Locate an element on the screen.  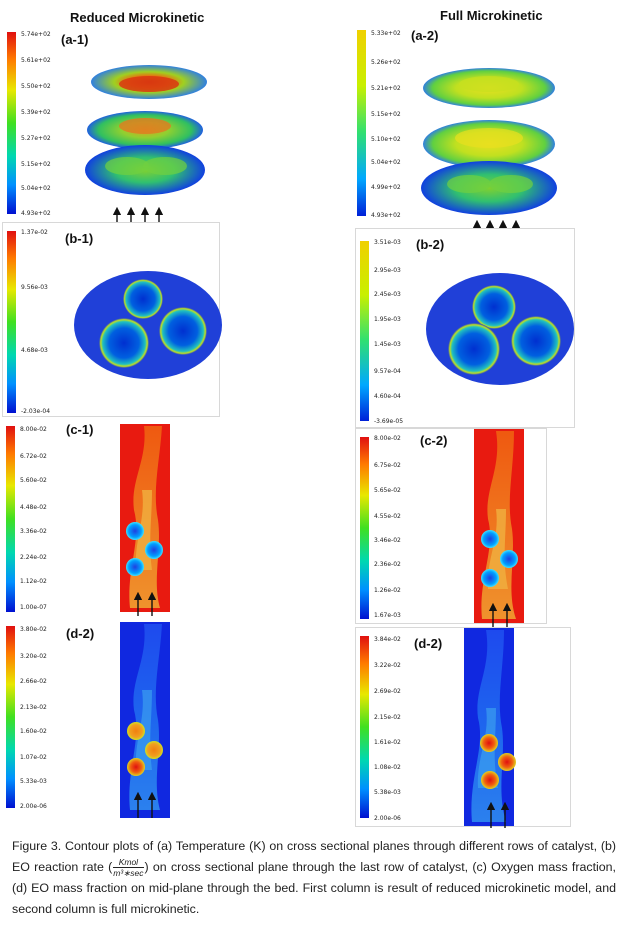
panel-label-c2: (c-2) is located at coordinates (434, 440).